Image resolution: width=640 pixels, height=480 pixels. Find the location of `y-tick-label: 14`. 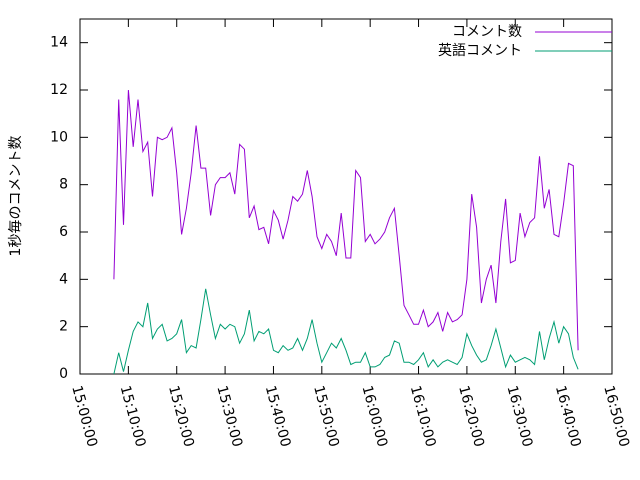

y-tick-label: 14 is located at coordinates (59, 43).